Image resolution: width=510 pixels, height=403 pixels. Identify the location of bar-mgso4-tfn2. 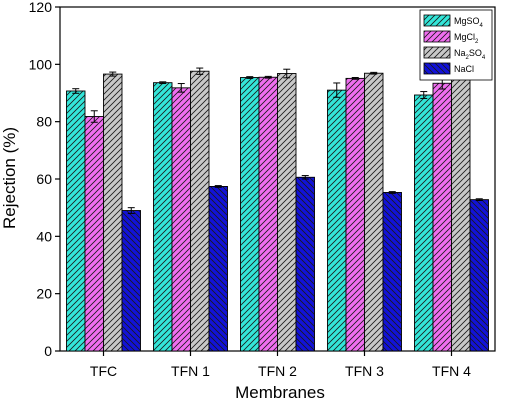
(250, 214).